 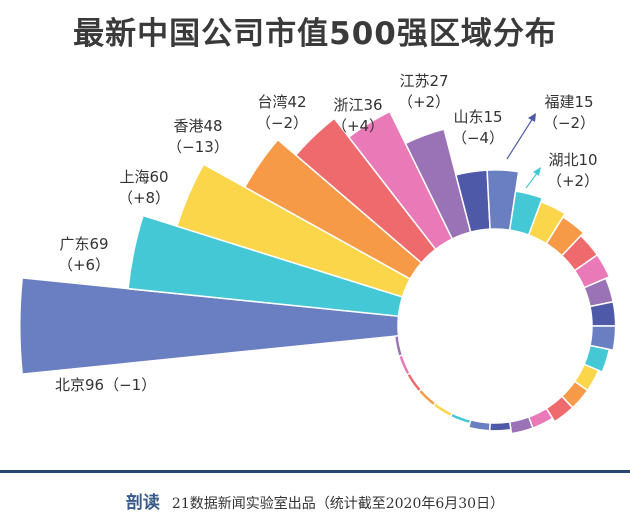 What do you see at coordinates (400, 180) in the screenshot?
I see `bar-浙江` at bounding box center [400, 180].